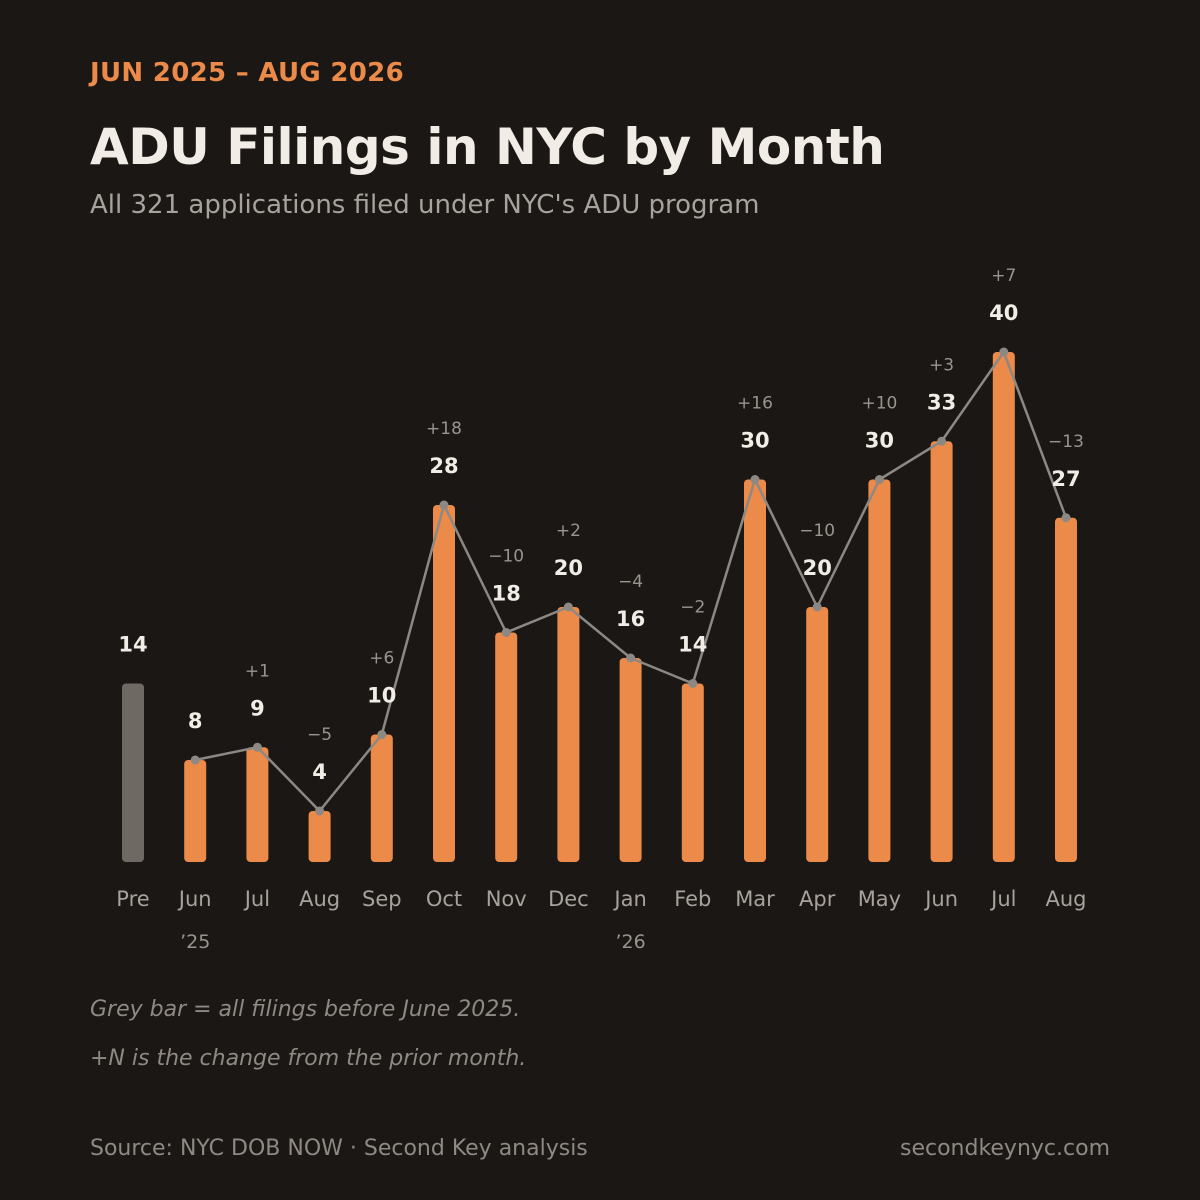 This screenshot has height=1200, width=1200. What do you see at coordinates (487, 147) in the screenshot?
I see `chart-title: ADU Filings in NYC by Month` at bounding box center [487, 147].